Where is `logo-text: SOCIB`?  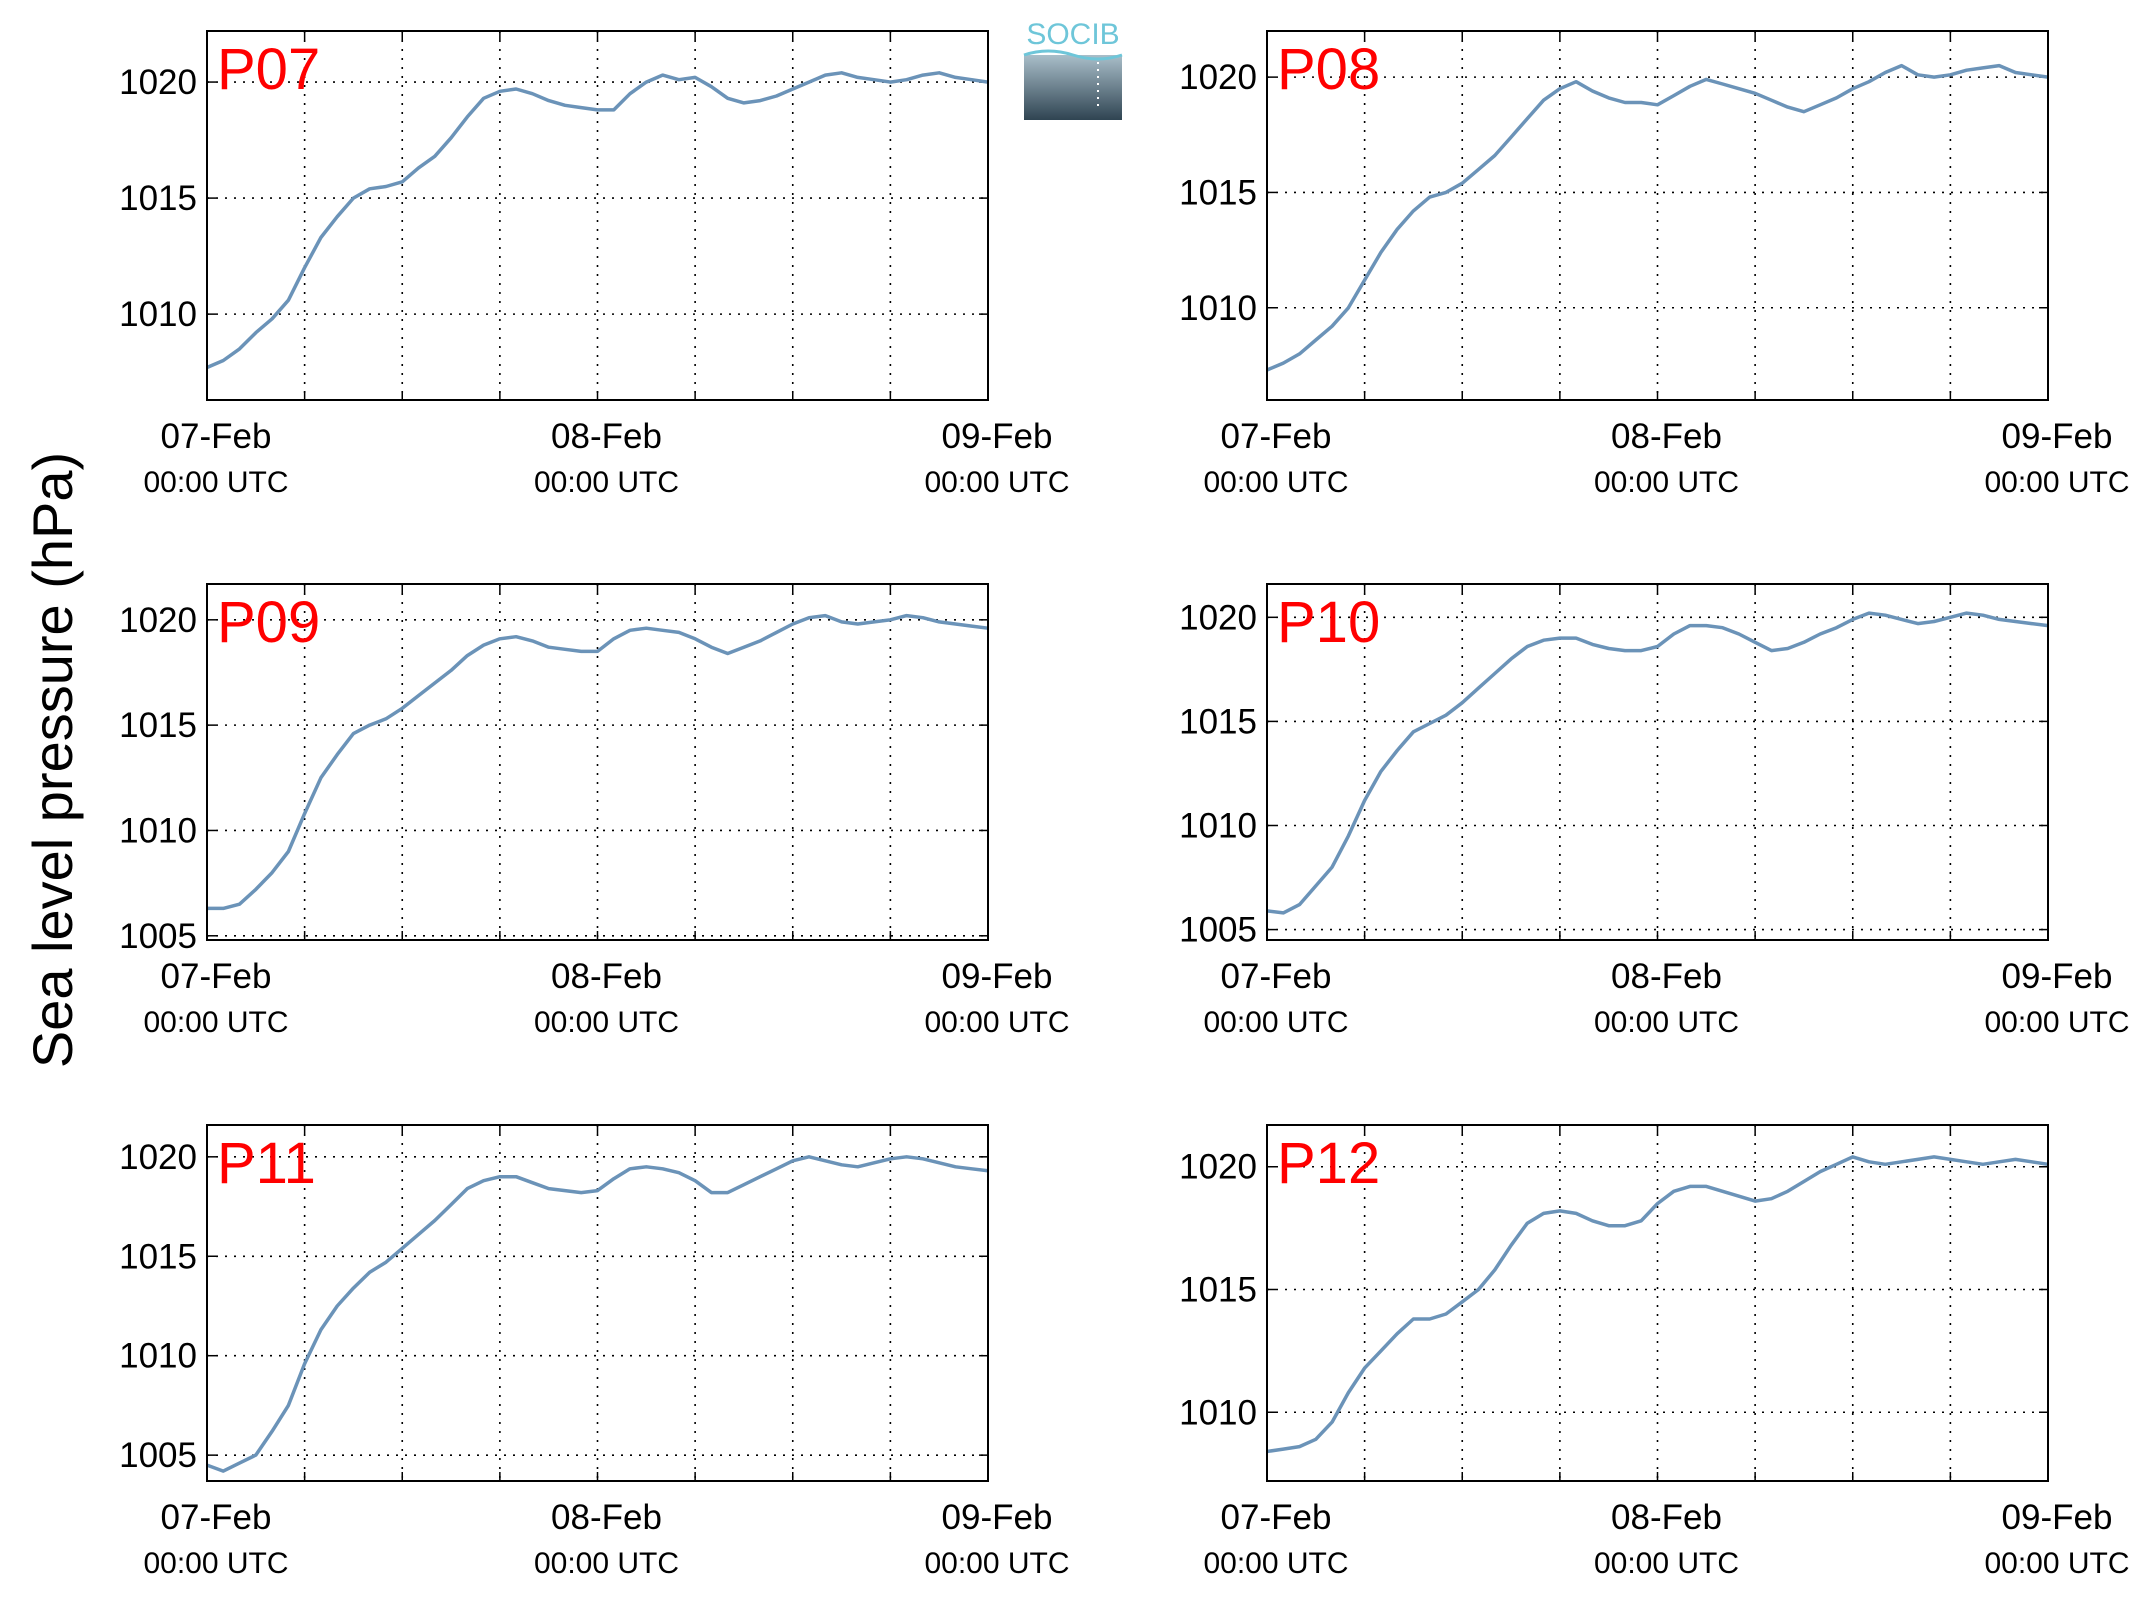
logo-text: SOCIB is located at coordinates (1072, 34).